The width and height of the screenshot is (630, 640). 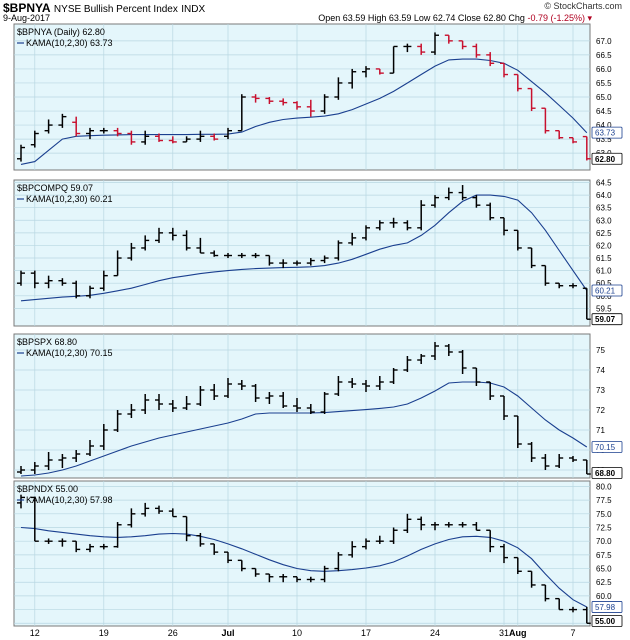 I want to click on y-tick-label: 74, so click(x=600, y=370).